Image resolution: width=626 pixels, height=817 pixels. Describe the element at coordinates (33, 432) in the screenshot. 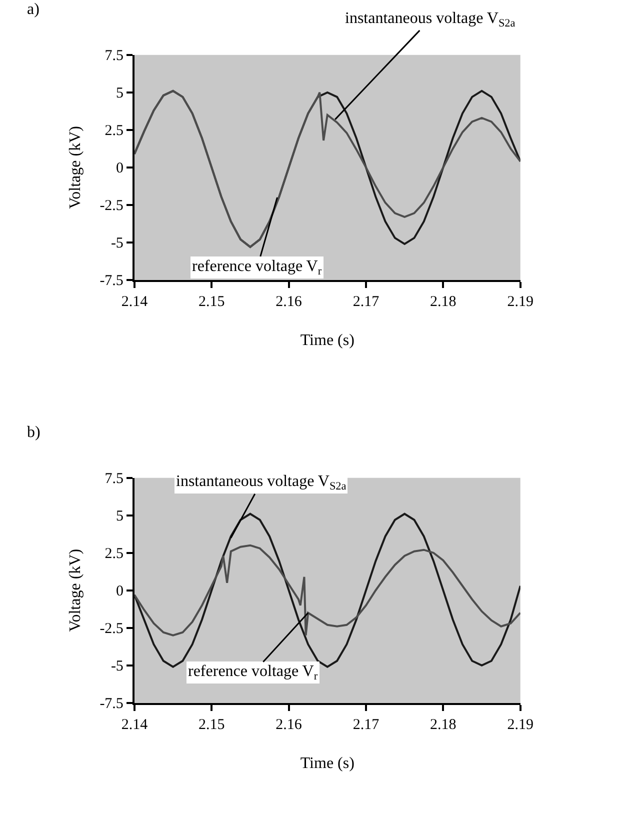

I see `chart-title: b)` at that location.